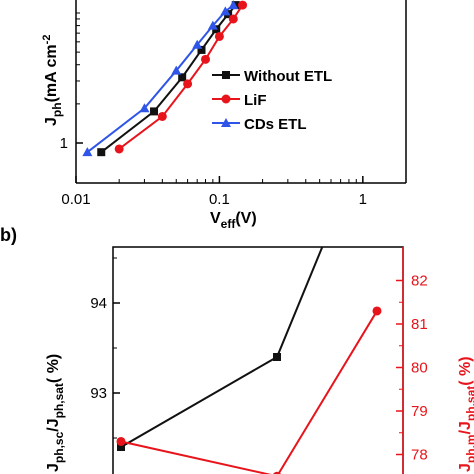 The image size is (474, 474). I want to click on panel-a-series, so click(165, 78).